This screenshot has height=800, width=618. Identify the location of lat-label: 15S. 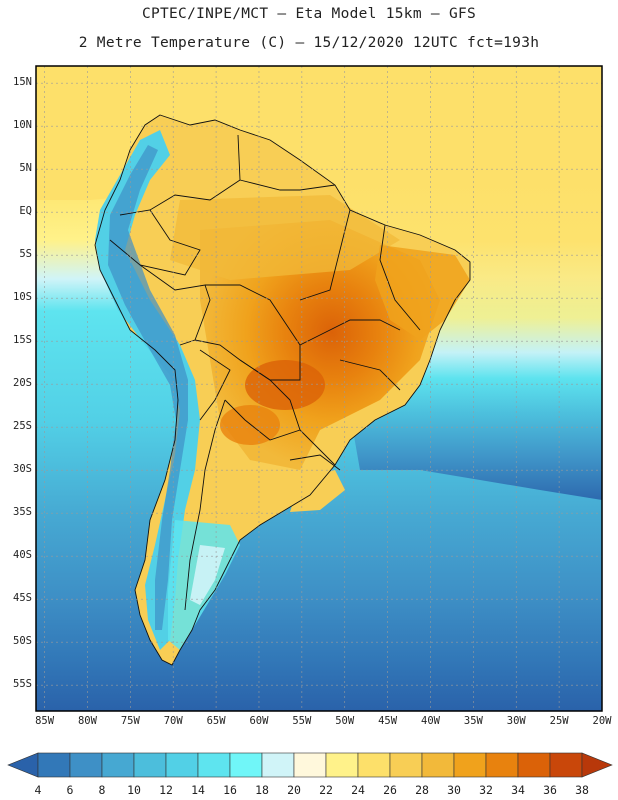
(22, 340).